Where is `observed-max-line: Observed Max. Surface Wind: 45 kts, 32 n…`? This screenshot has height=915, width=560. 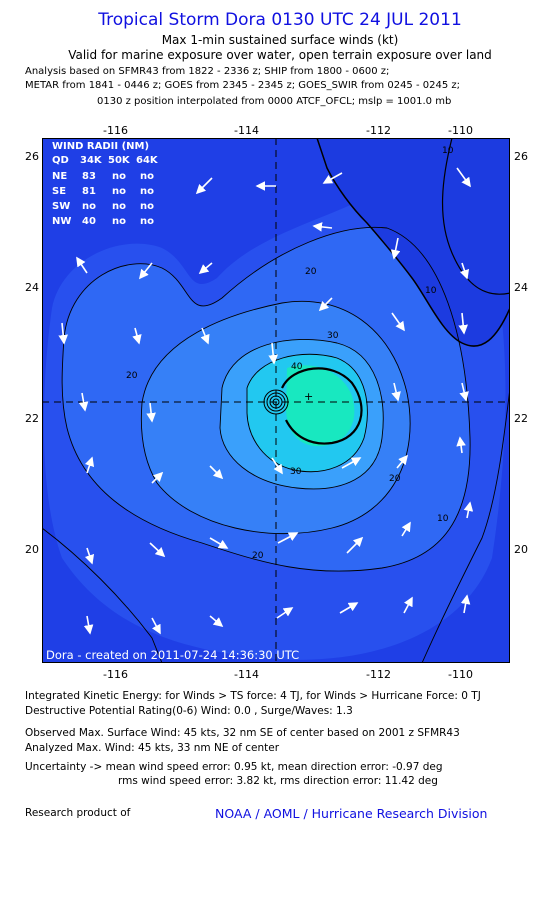 observed-max-line: Observed Max. Surface Wind: 45 kts, 32 n… is located at coordinates (242, 733).